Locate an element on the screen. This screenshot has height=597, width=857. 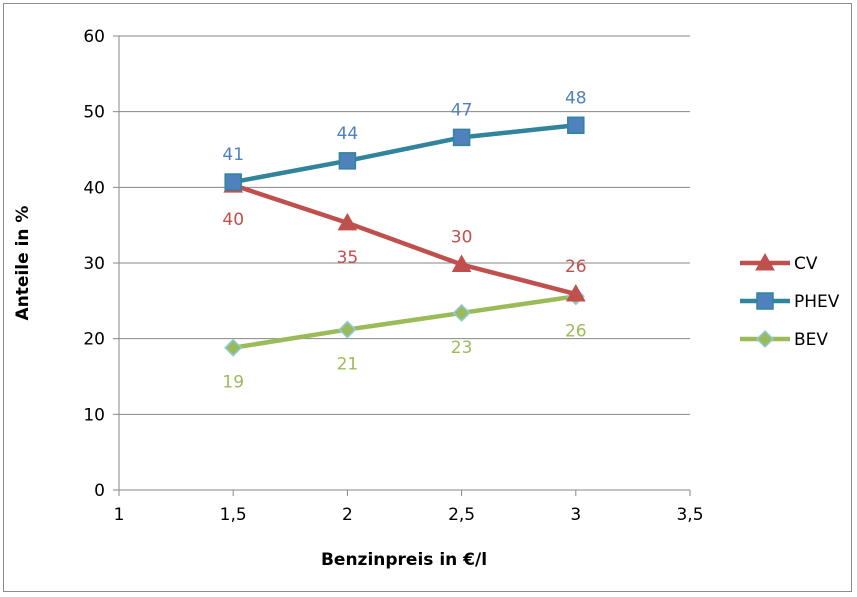
x-tick-label: 1 is located at coordinates (119, 515).